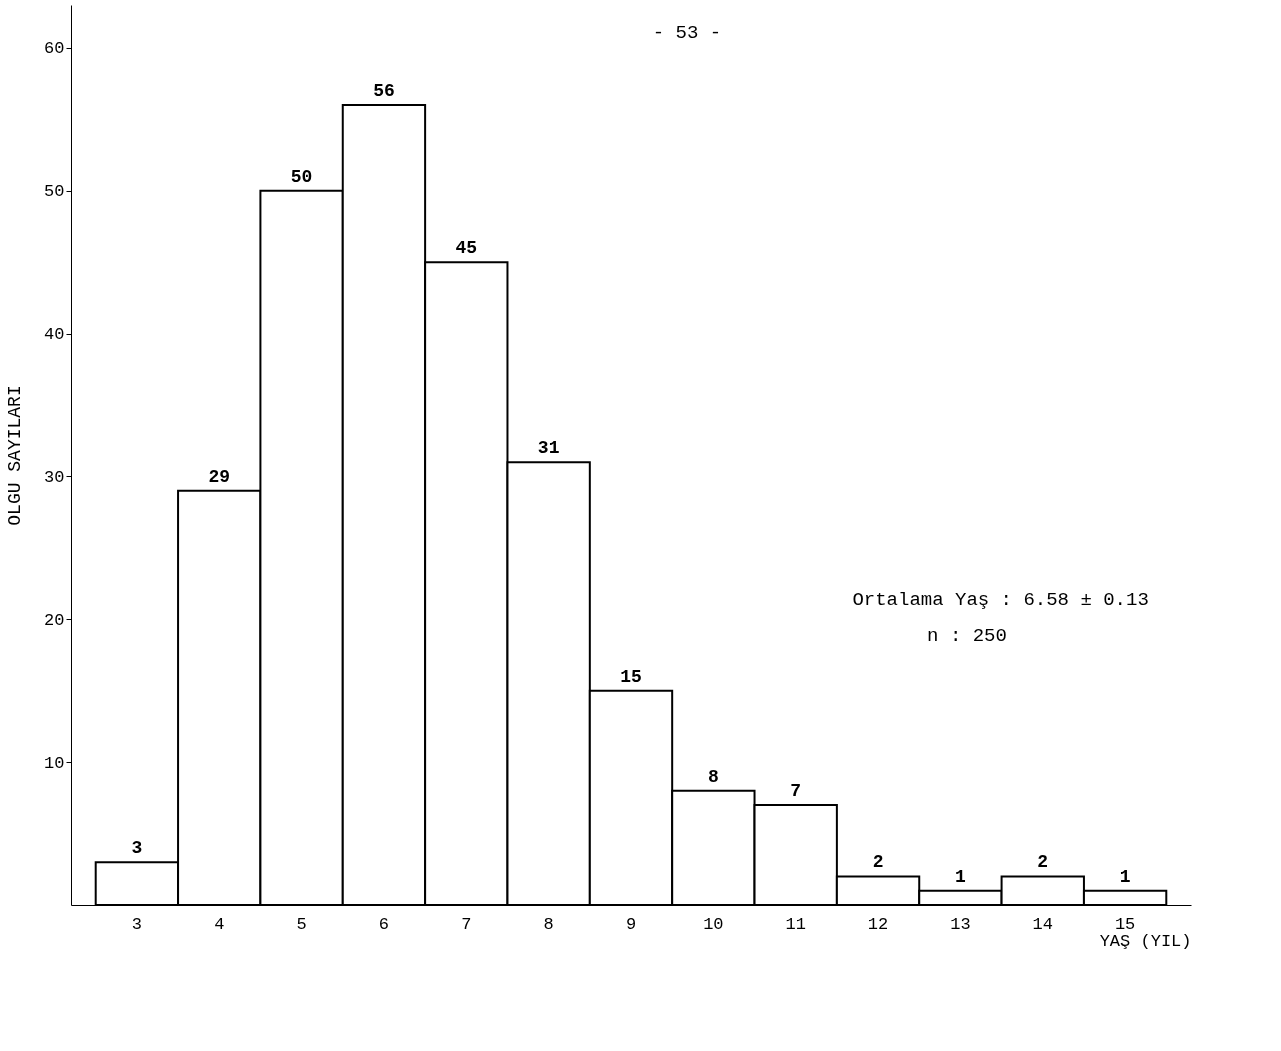 The image size is (1281, 1051). What do you see at coordinates (631, 676) in the screenshot?
I see `data-label: 15` at bounding box center [631, 676].